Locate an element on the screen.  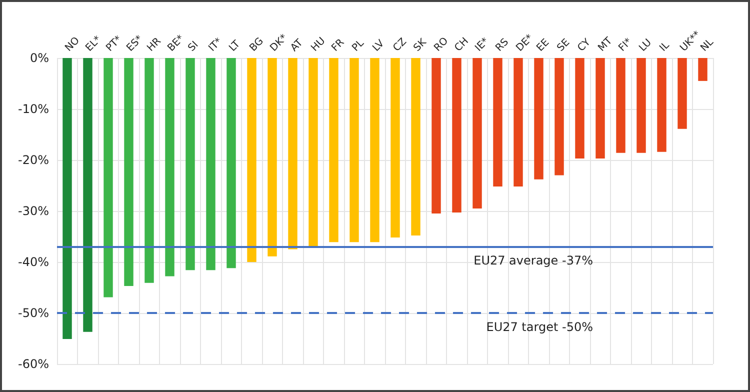
x-tick-label: AT is located at coordinates (297, 45).